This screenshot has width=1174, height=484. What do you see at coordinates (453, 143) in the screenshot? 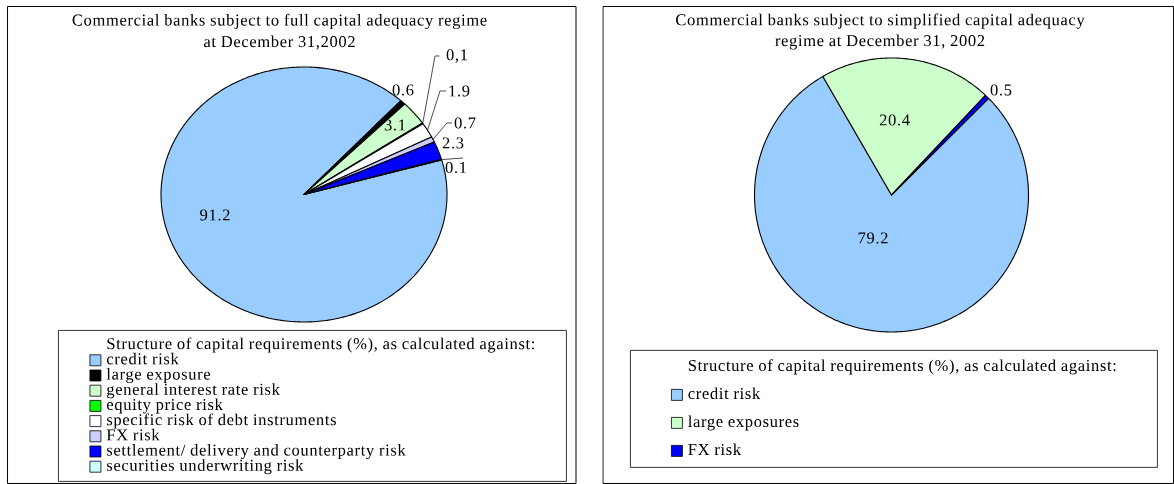
I see `data-label: 2.3` at bounding box center [453, 143].